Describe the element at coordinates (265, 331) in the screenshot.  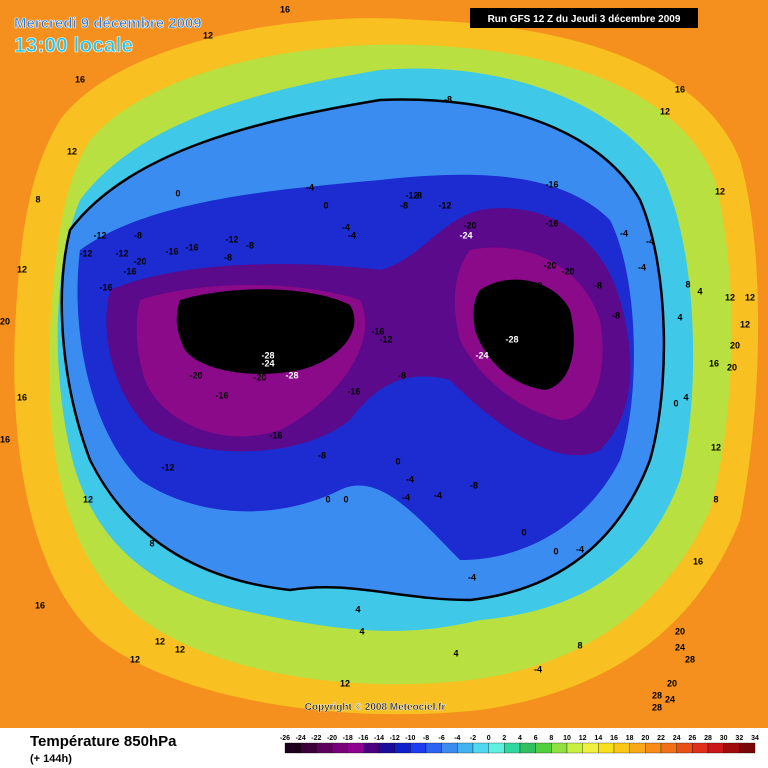
I see `cold-core-west` at that location.